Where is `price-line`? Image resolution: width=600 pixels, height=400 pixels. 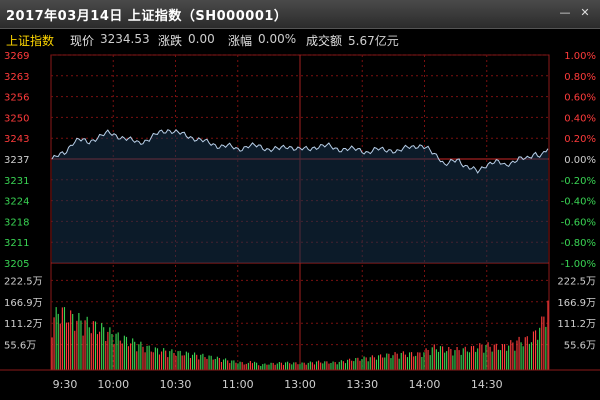
price-line is located at coordinates (300, 151).